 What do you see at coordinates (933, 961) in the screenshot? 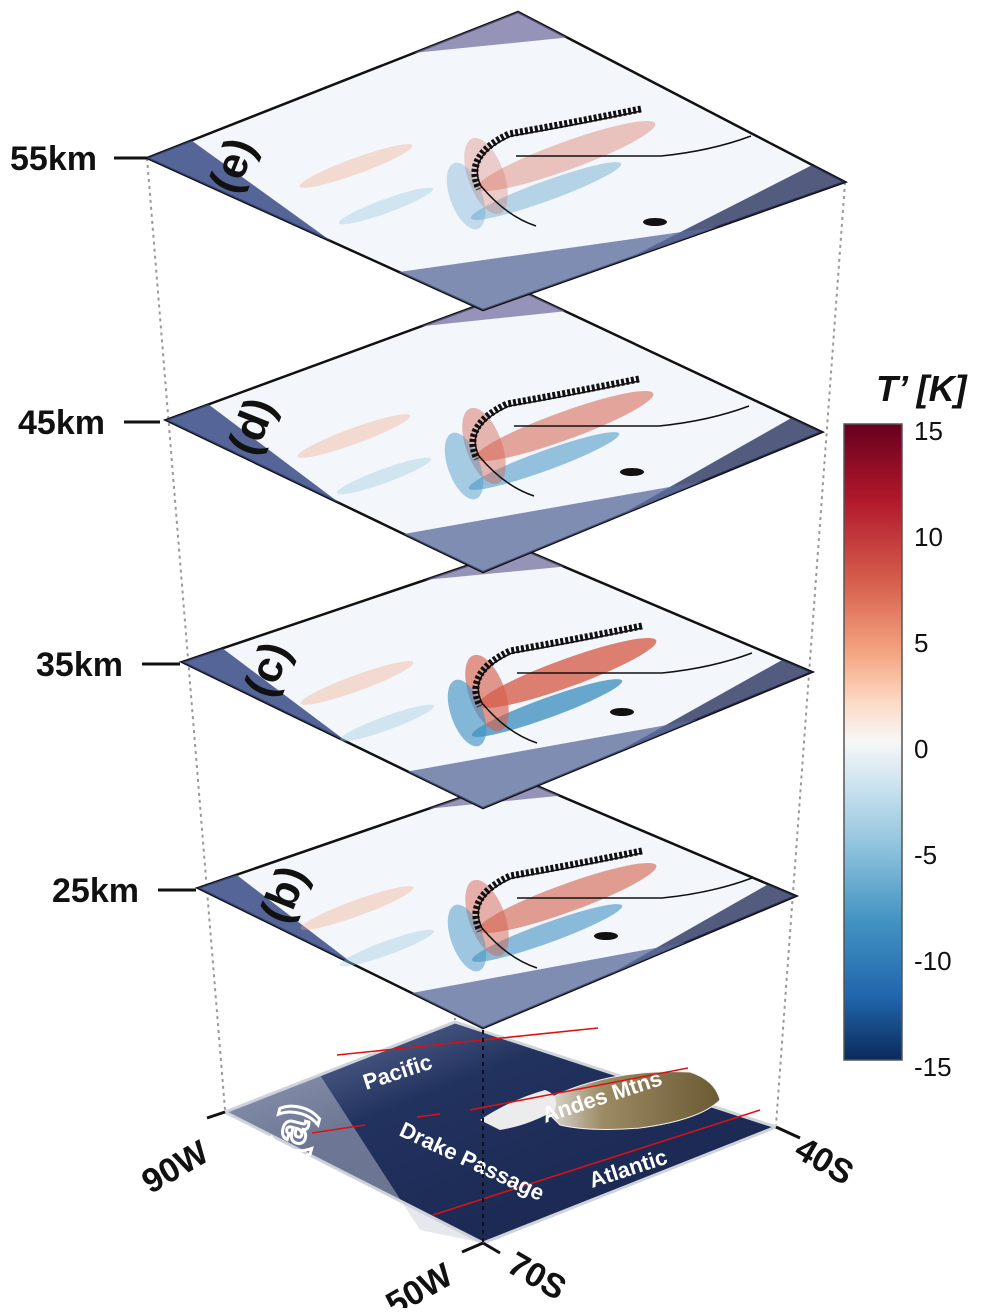
I see `colorbar-tick: -10` at bounding box center [933, 961].